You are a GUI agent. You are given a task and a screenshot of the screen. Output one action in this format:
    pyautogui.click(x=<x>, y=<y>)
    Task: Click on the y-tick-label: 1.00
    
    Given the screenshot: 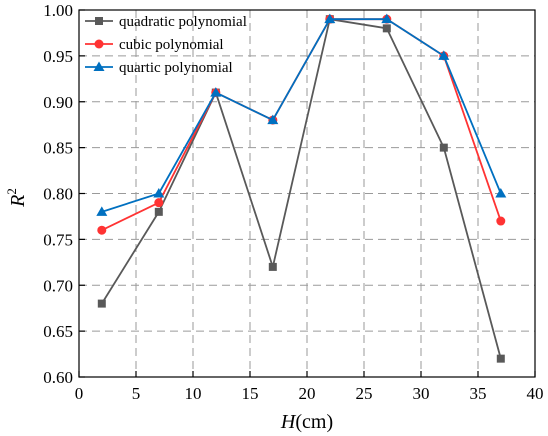 What is the action you would take?
    pyautogui.click(x=58, y=10)
    